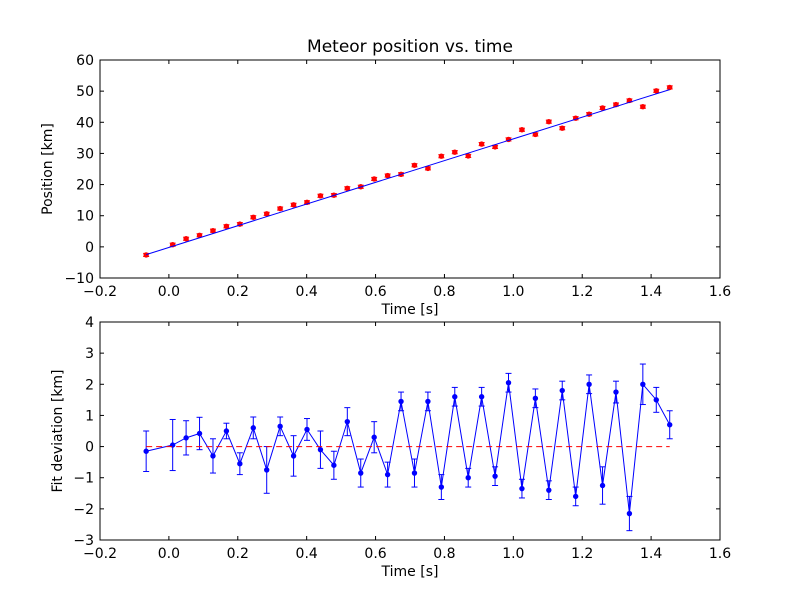  Describe the element at coordinates (83, 541) in the screenshot. I see `y-tick-label: −3` at that location.